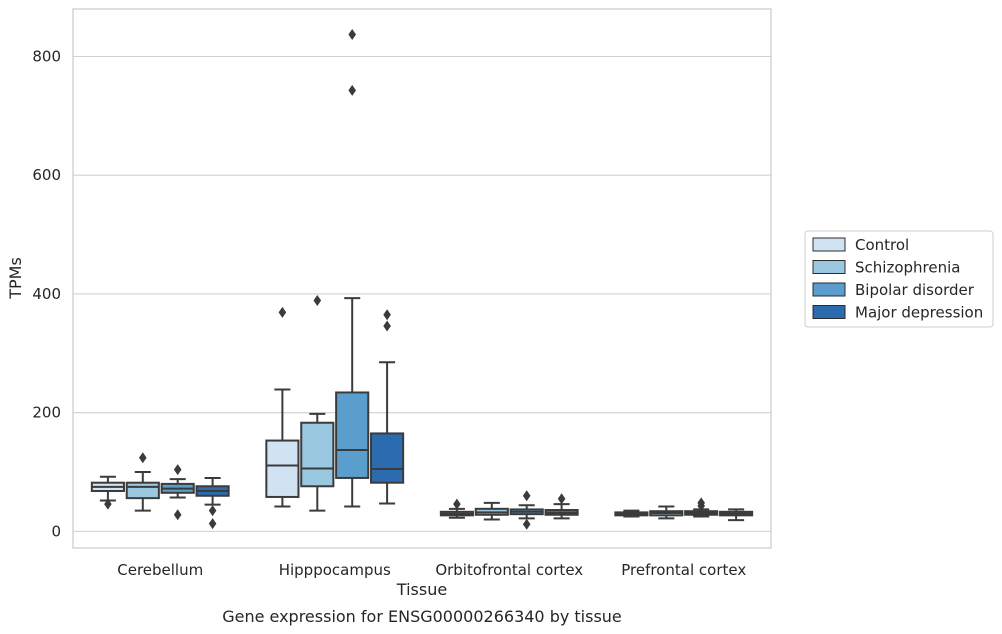 This screenshot has height=634, width=1002. I want to click on y-tick-label: 800, so click(46, 56).